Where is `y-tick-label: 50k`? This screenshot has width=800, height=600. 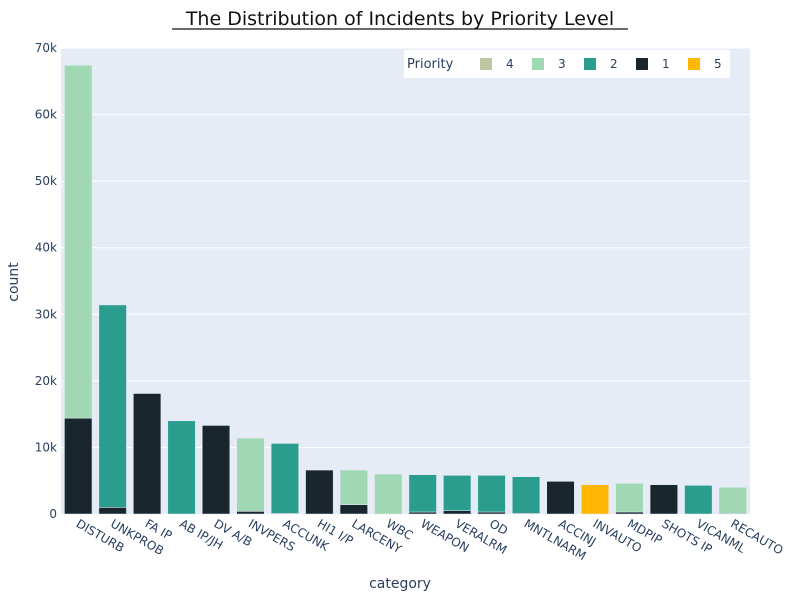 y-tick-label: 50k is located at coordinates (46, 181).